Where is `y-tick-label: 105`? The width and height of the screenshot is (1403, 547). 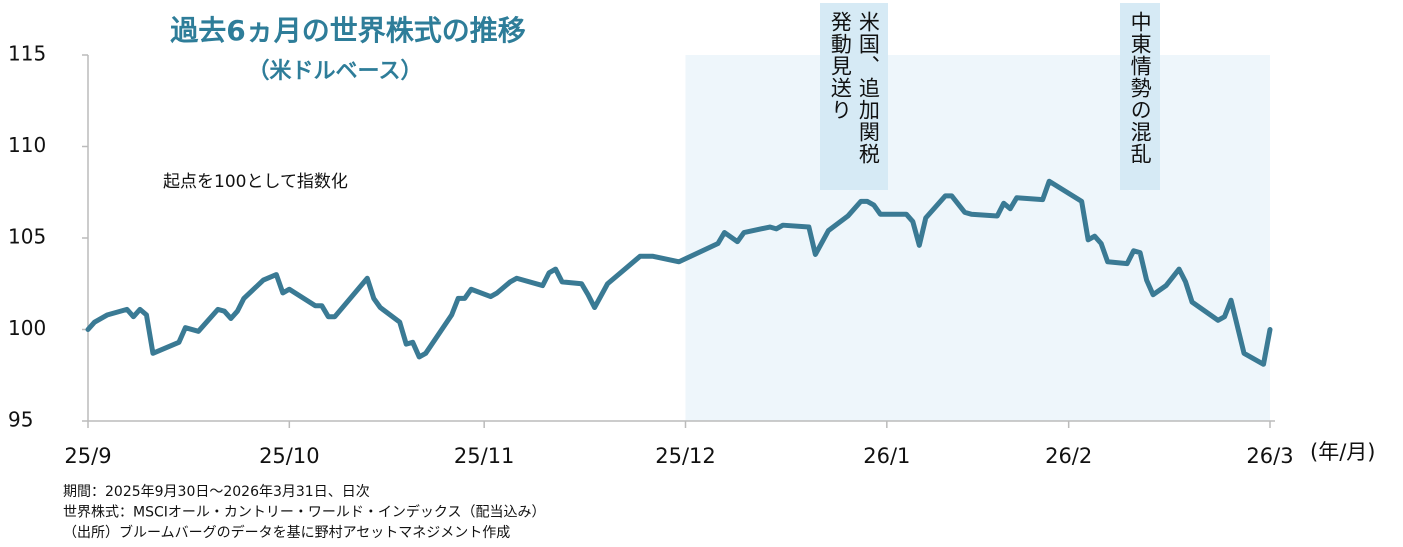
y-tick-label: 105 is located at coordinates (27, 237).